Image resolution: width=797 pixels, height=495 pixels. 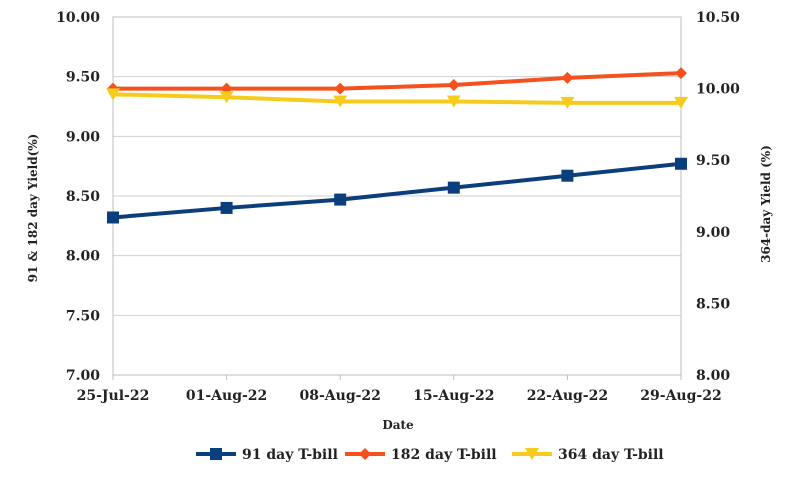 I want to click on left-tick-label: 8.00, so click(x=83, y=257).